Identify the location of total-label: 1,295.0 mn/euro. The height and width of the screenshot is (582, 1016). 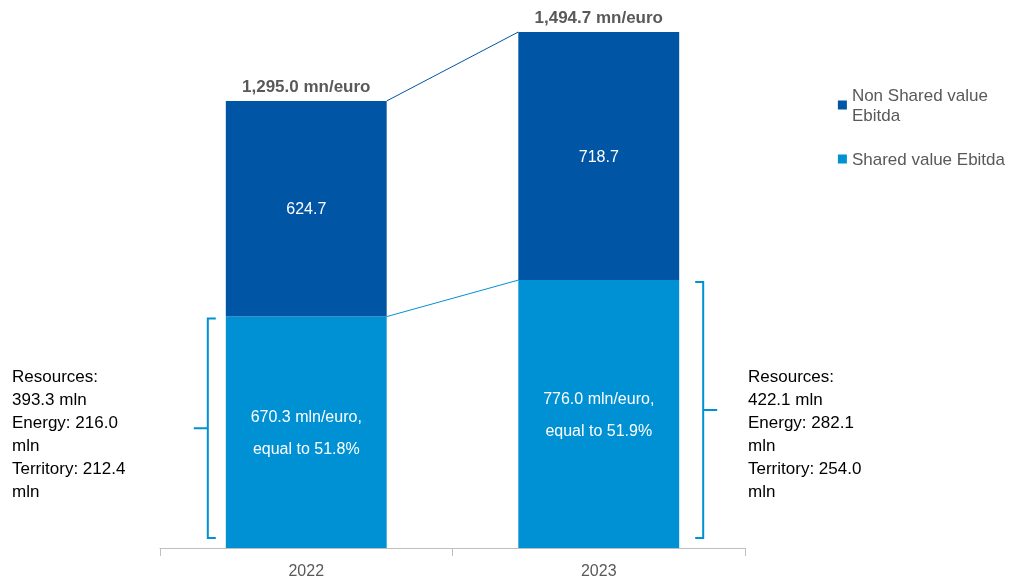
(306, 86).